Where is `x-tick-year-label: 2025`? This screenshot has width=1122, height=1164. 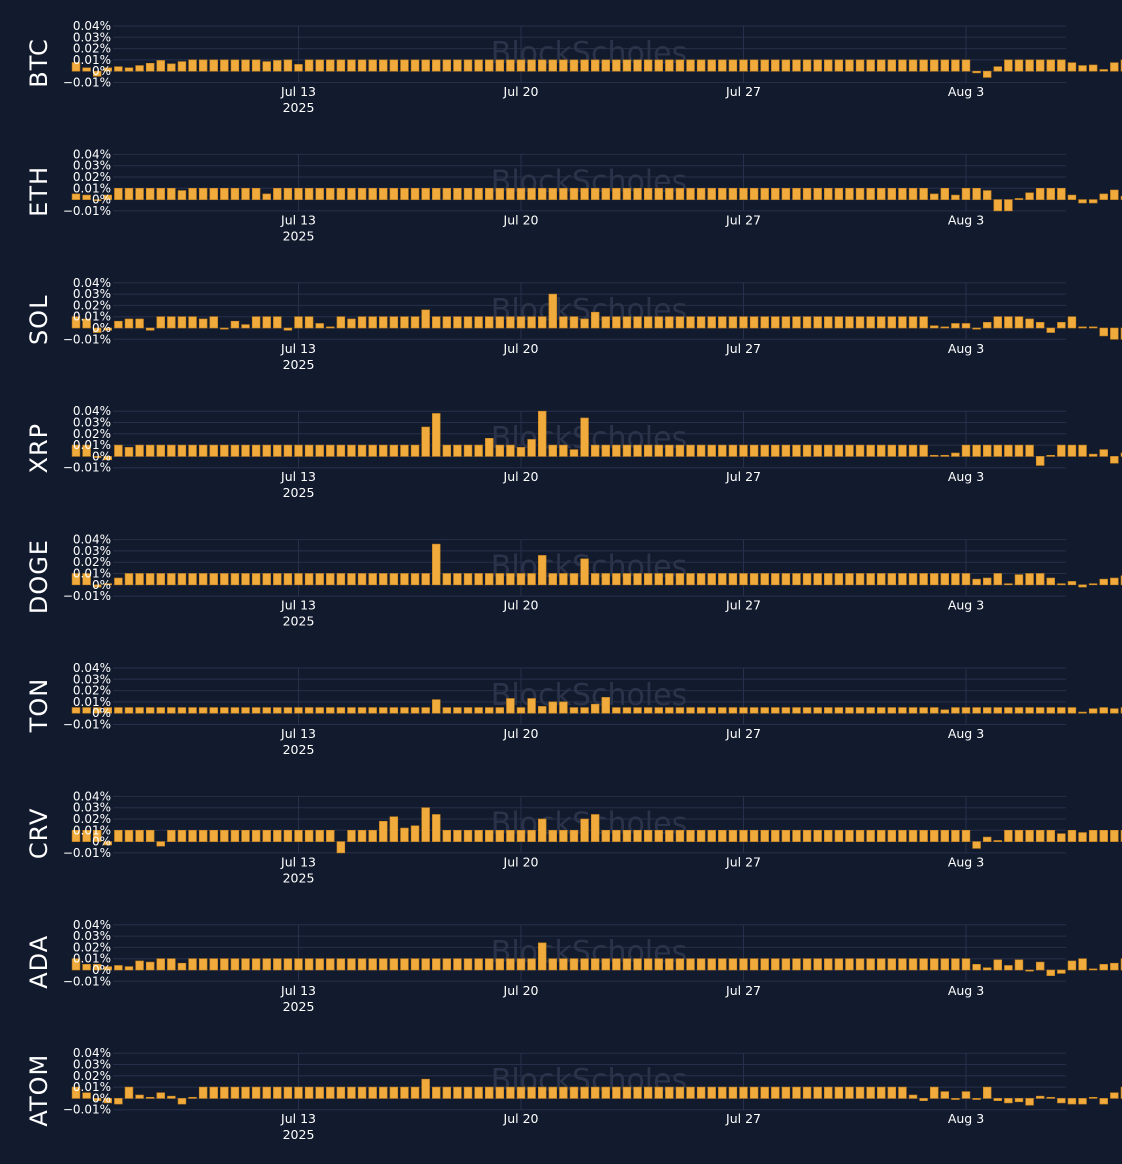
x-tick-year-label: 2025 is located at coordinates (299, 621).